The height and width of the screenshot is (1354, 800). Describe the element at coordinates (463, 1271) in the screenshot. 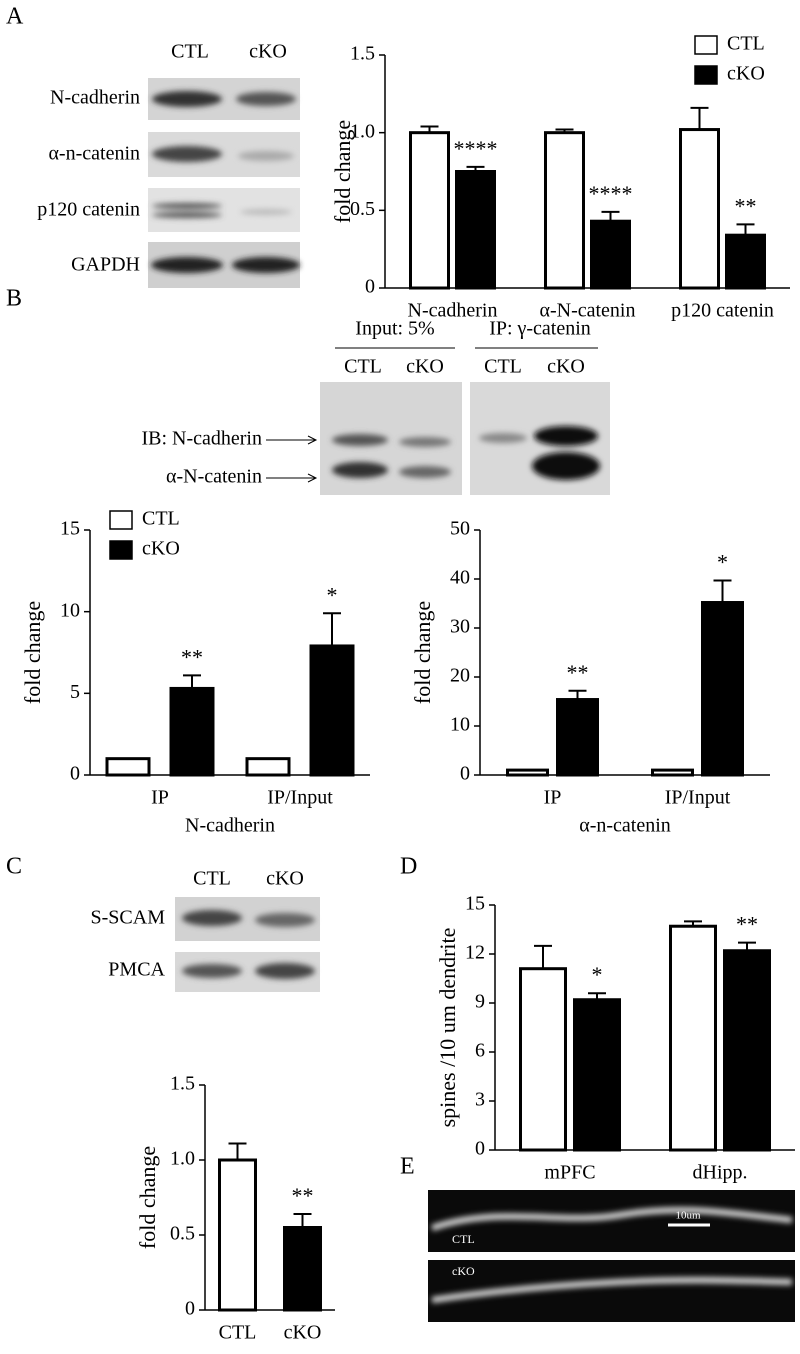

I see `image-label: cKO` at that location.